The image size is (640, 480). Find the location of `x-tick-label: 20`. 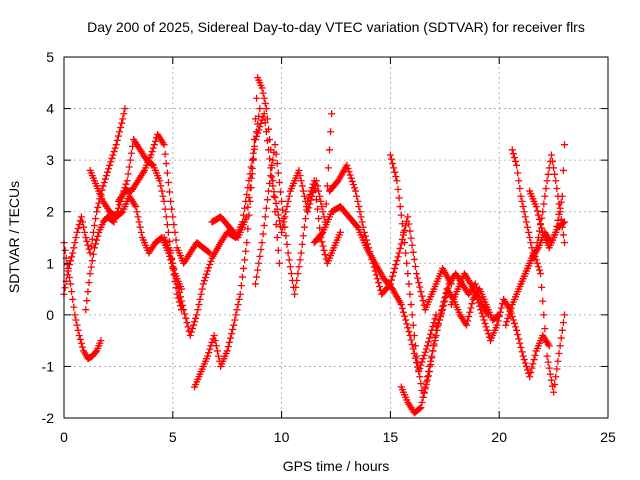

x-tick-label: 20 is located at coordinates (499, 437).